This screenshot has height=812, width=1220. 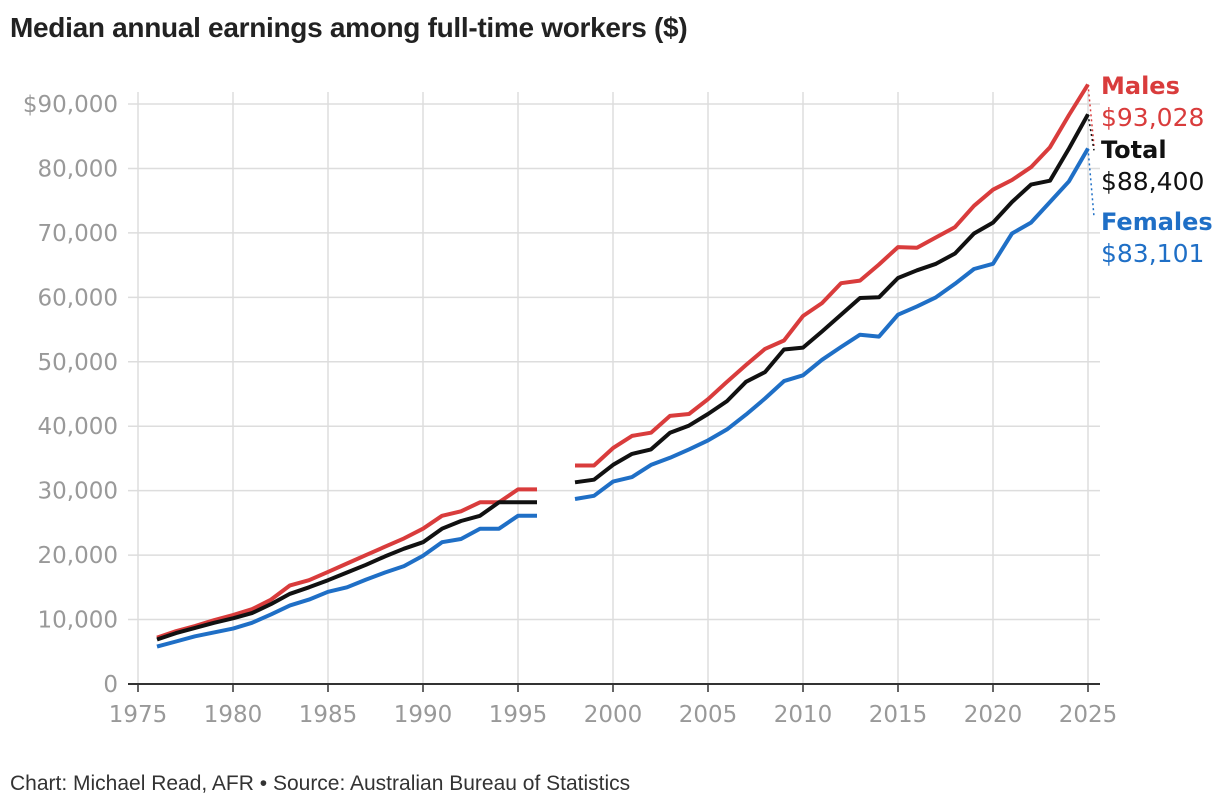 What do you see at coordinates (1091, 182) in the screenshot?
I see `females-label-connector` at bounding box center [1091, 182].